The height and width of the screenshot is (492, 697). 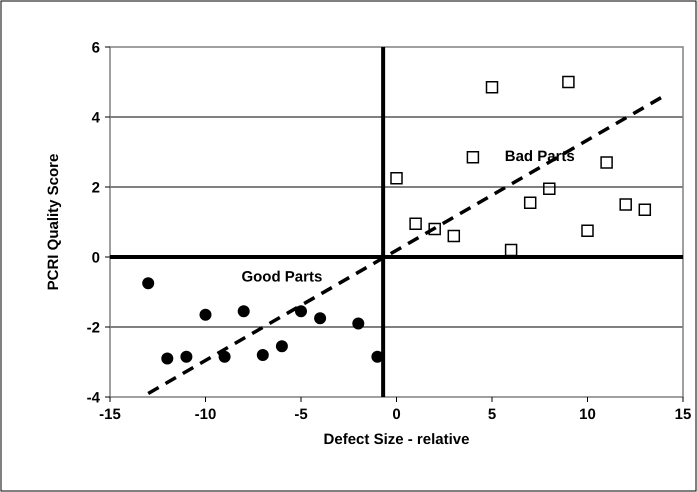 What do you see at coordinates (93, 397) in the screenshot?
I see `y-tick-label: -4` at bounding box center [93, 397].